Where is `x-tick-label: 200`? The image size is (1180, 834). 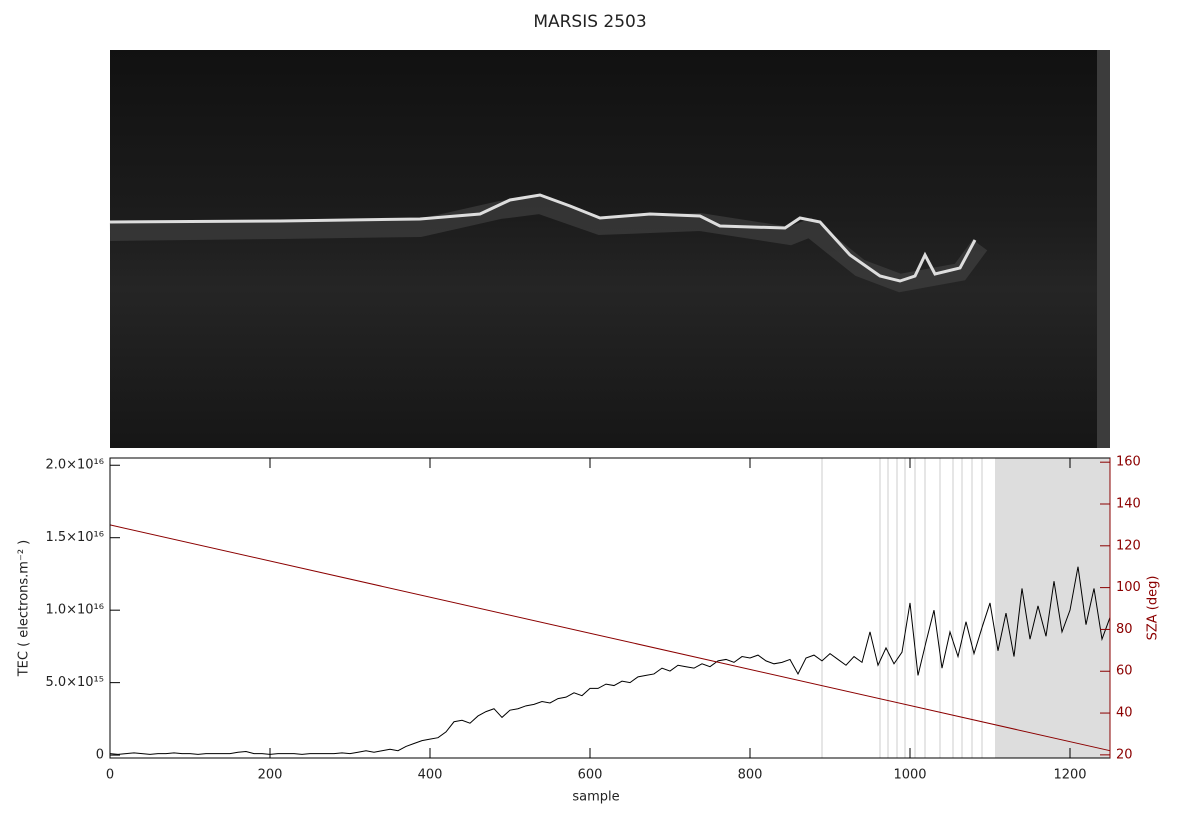
x-tick-label: 200 is located at coordinates (270, 775).